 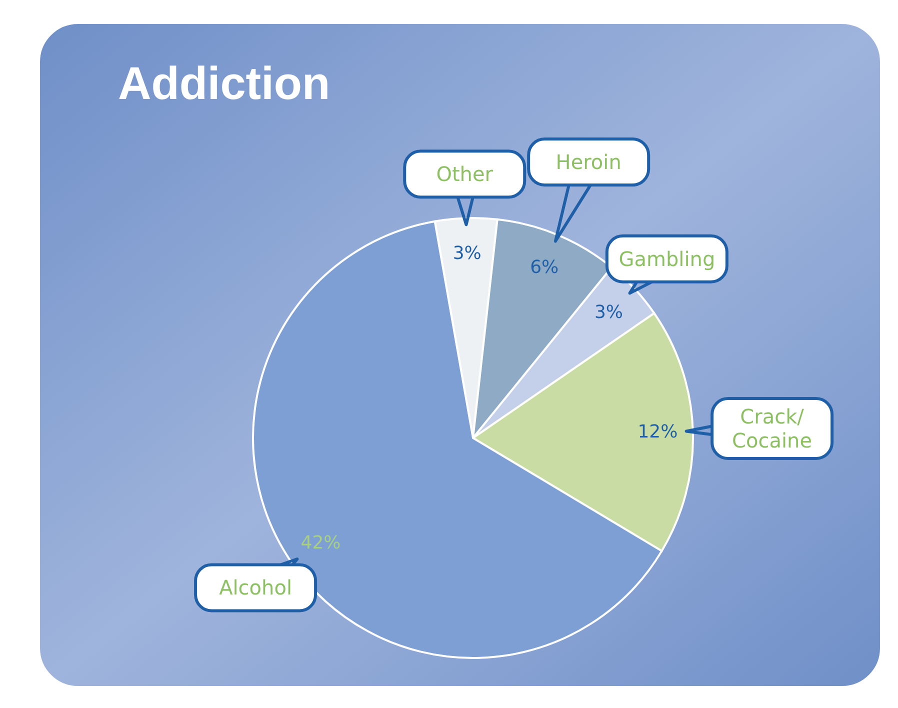 What do you see at coordinates (658, 432) in the screenshot?
I see `data-label: 12%` at bounding box center [658, 432].